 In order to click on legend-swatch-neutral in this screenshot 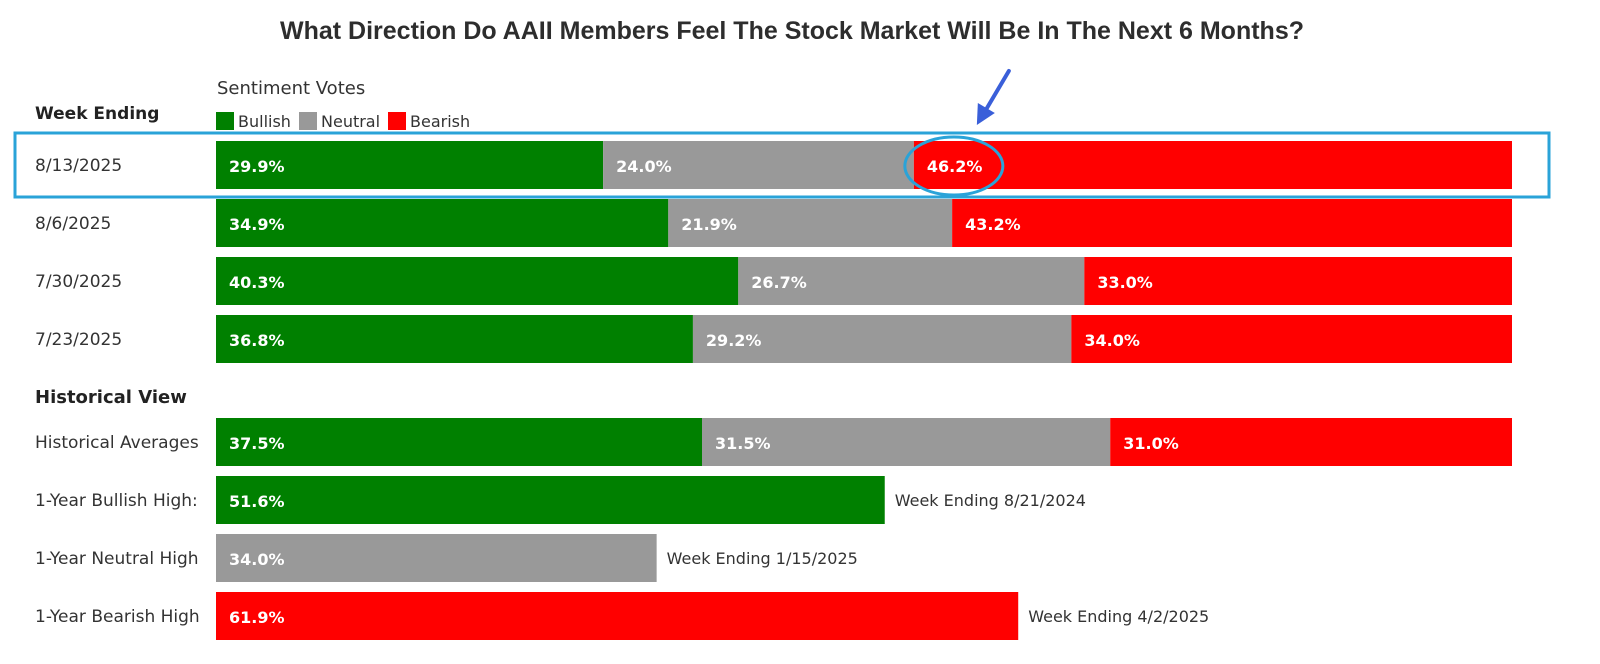, I will do `click(308, 121)`.